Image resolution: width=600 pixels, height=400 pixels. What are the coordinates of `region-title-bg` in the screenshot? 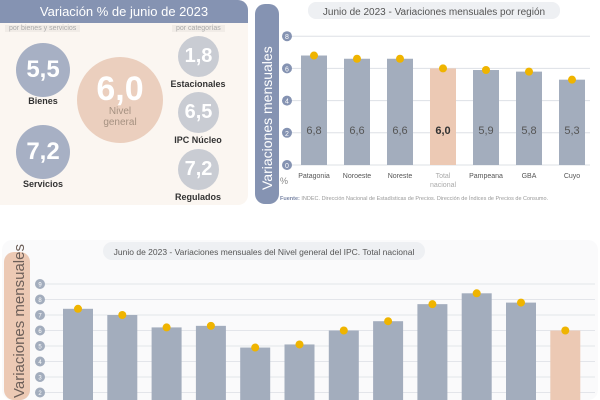 It's located at (434, 10).